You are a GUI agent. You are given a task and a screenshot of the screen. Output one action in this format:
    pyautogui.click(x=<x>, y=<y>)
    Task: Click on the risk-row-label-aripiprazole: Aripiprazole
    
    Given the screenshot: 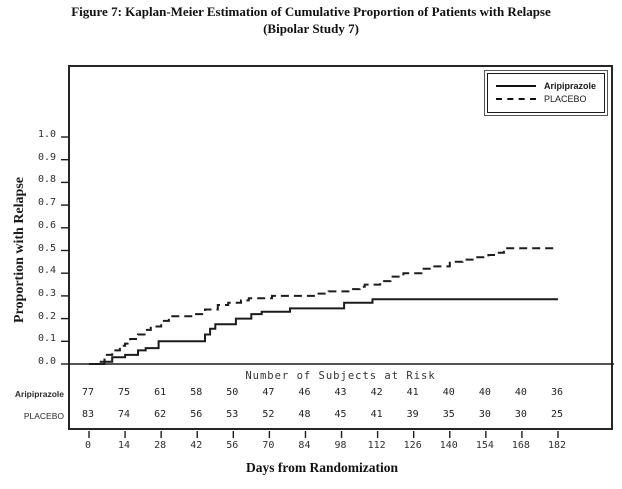 What is the action you would take?
    pyautogui.click(x=39, y=394)
    